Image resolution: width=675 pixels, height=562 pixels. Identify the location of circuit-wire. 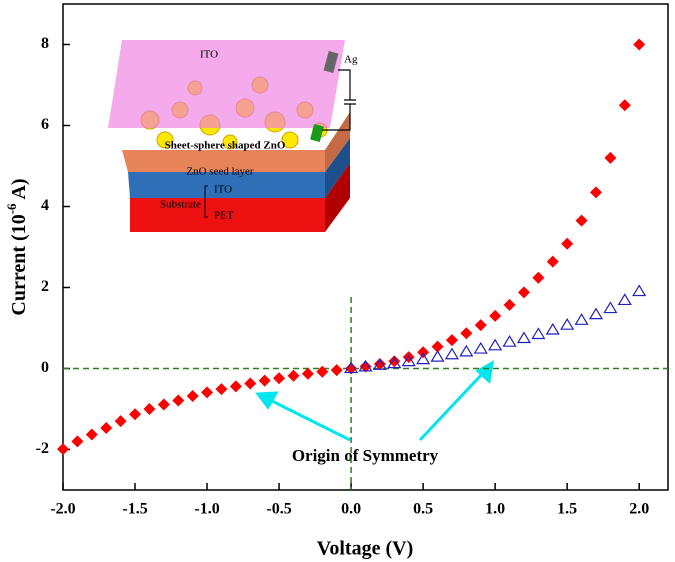
(339, 100).